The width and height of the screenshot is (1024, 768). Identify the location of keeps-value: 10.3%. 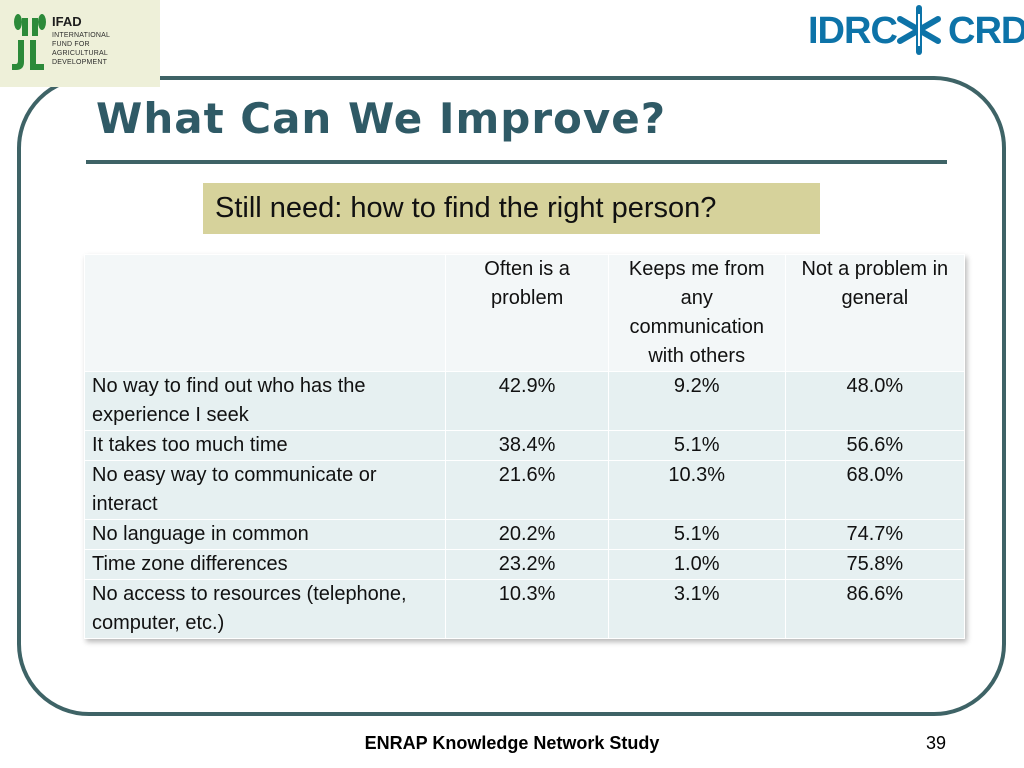
(696, 490).